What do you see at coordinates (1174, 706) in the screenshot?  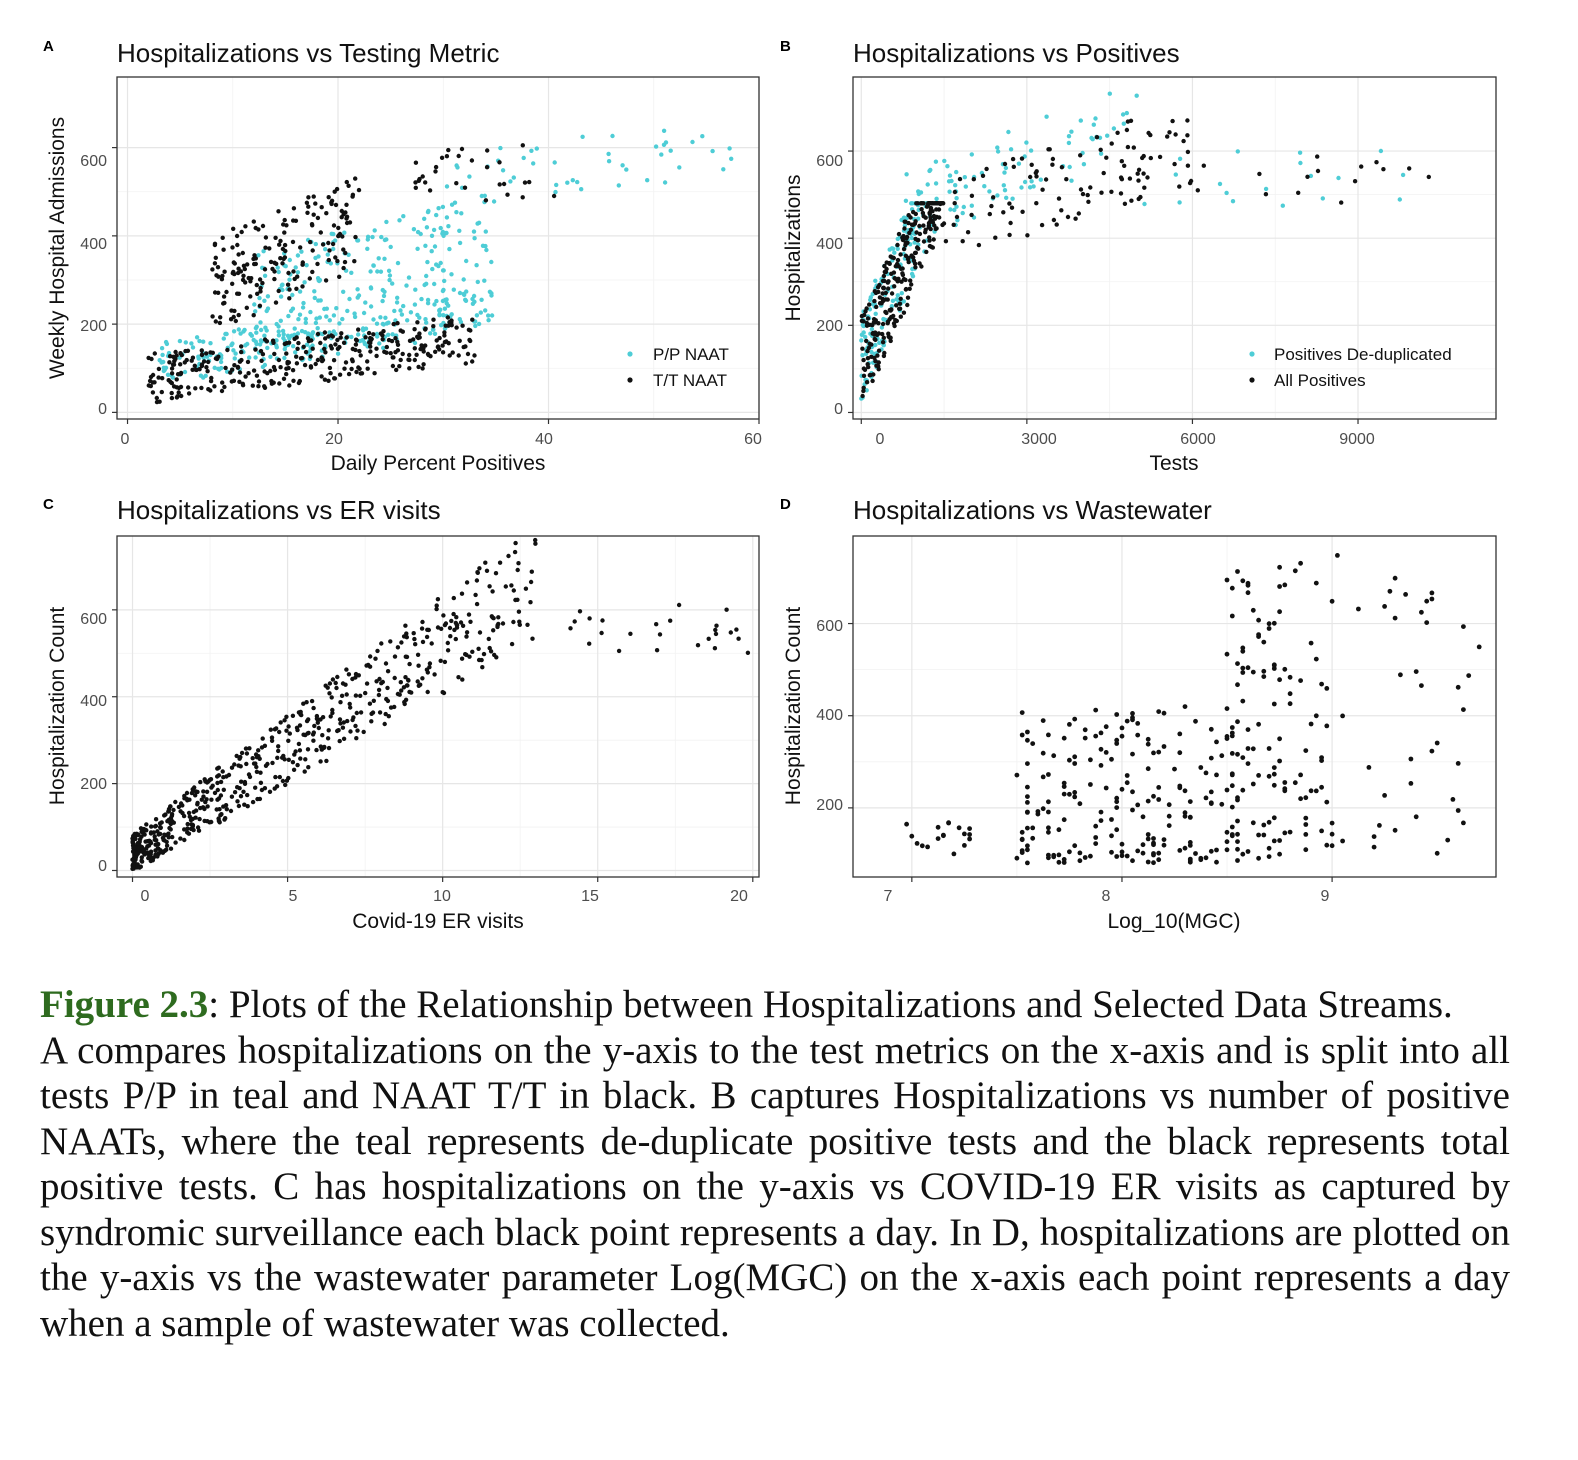 I see `plot-background` at bounding box center [1174, 706].